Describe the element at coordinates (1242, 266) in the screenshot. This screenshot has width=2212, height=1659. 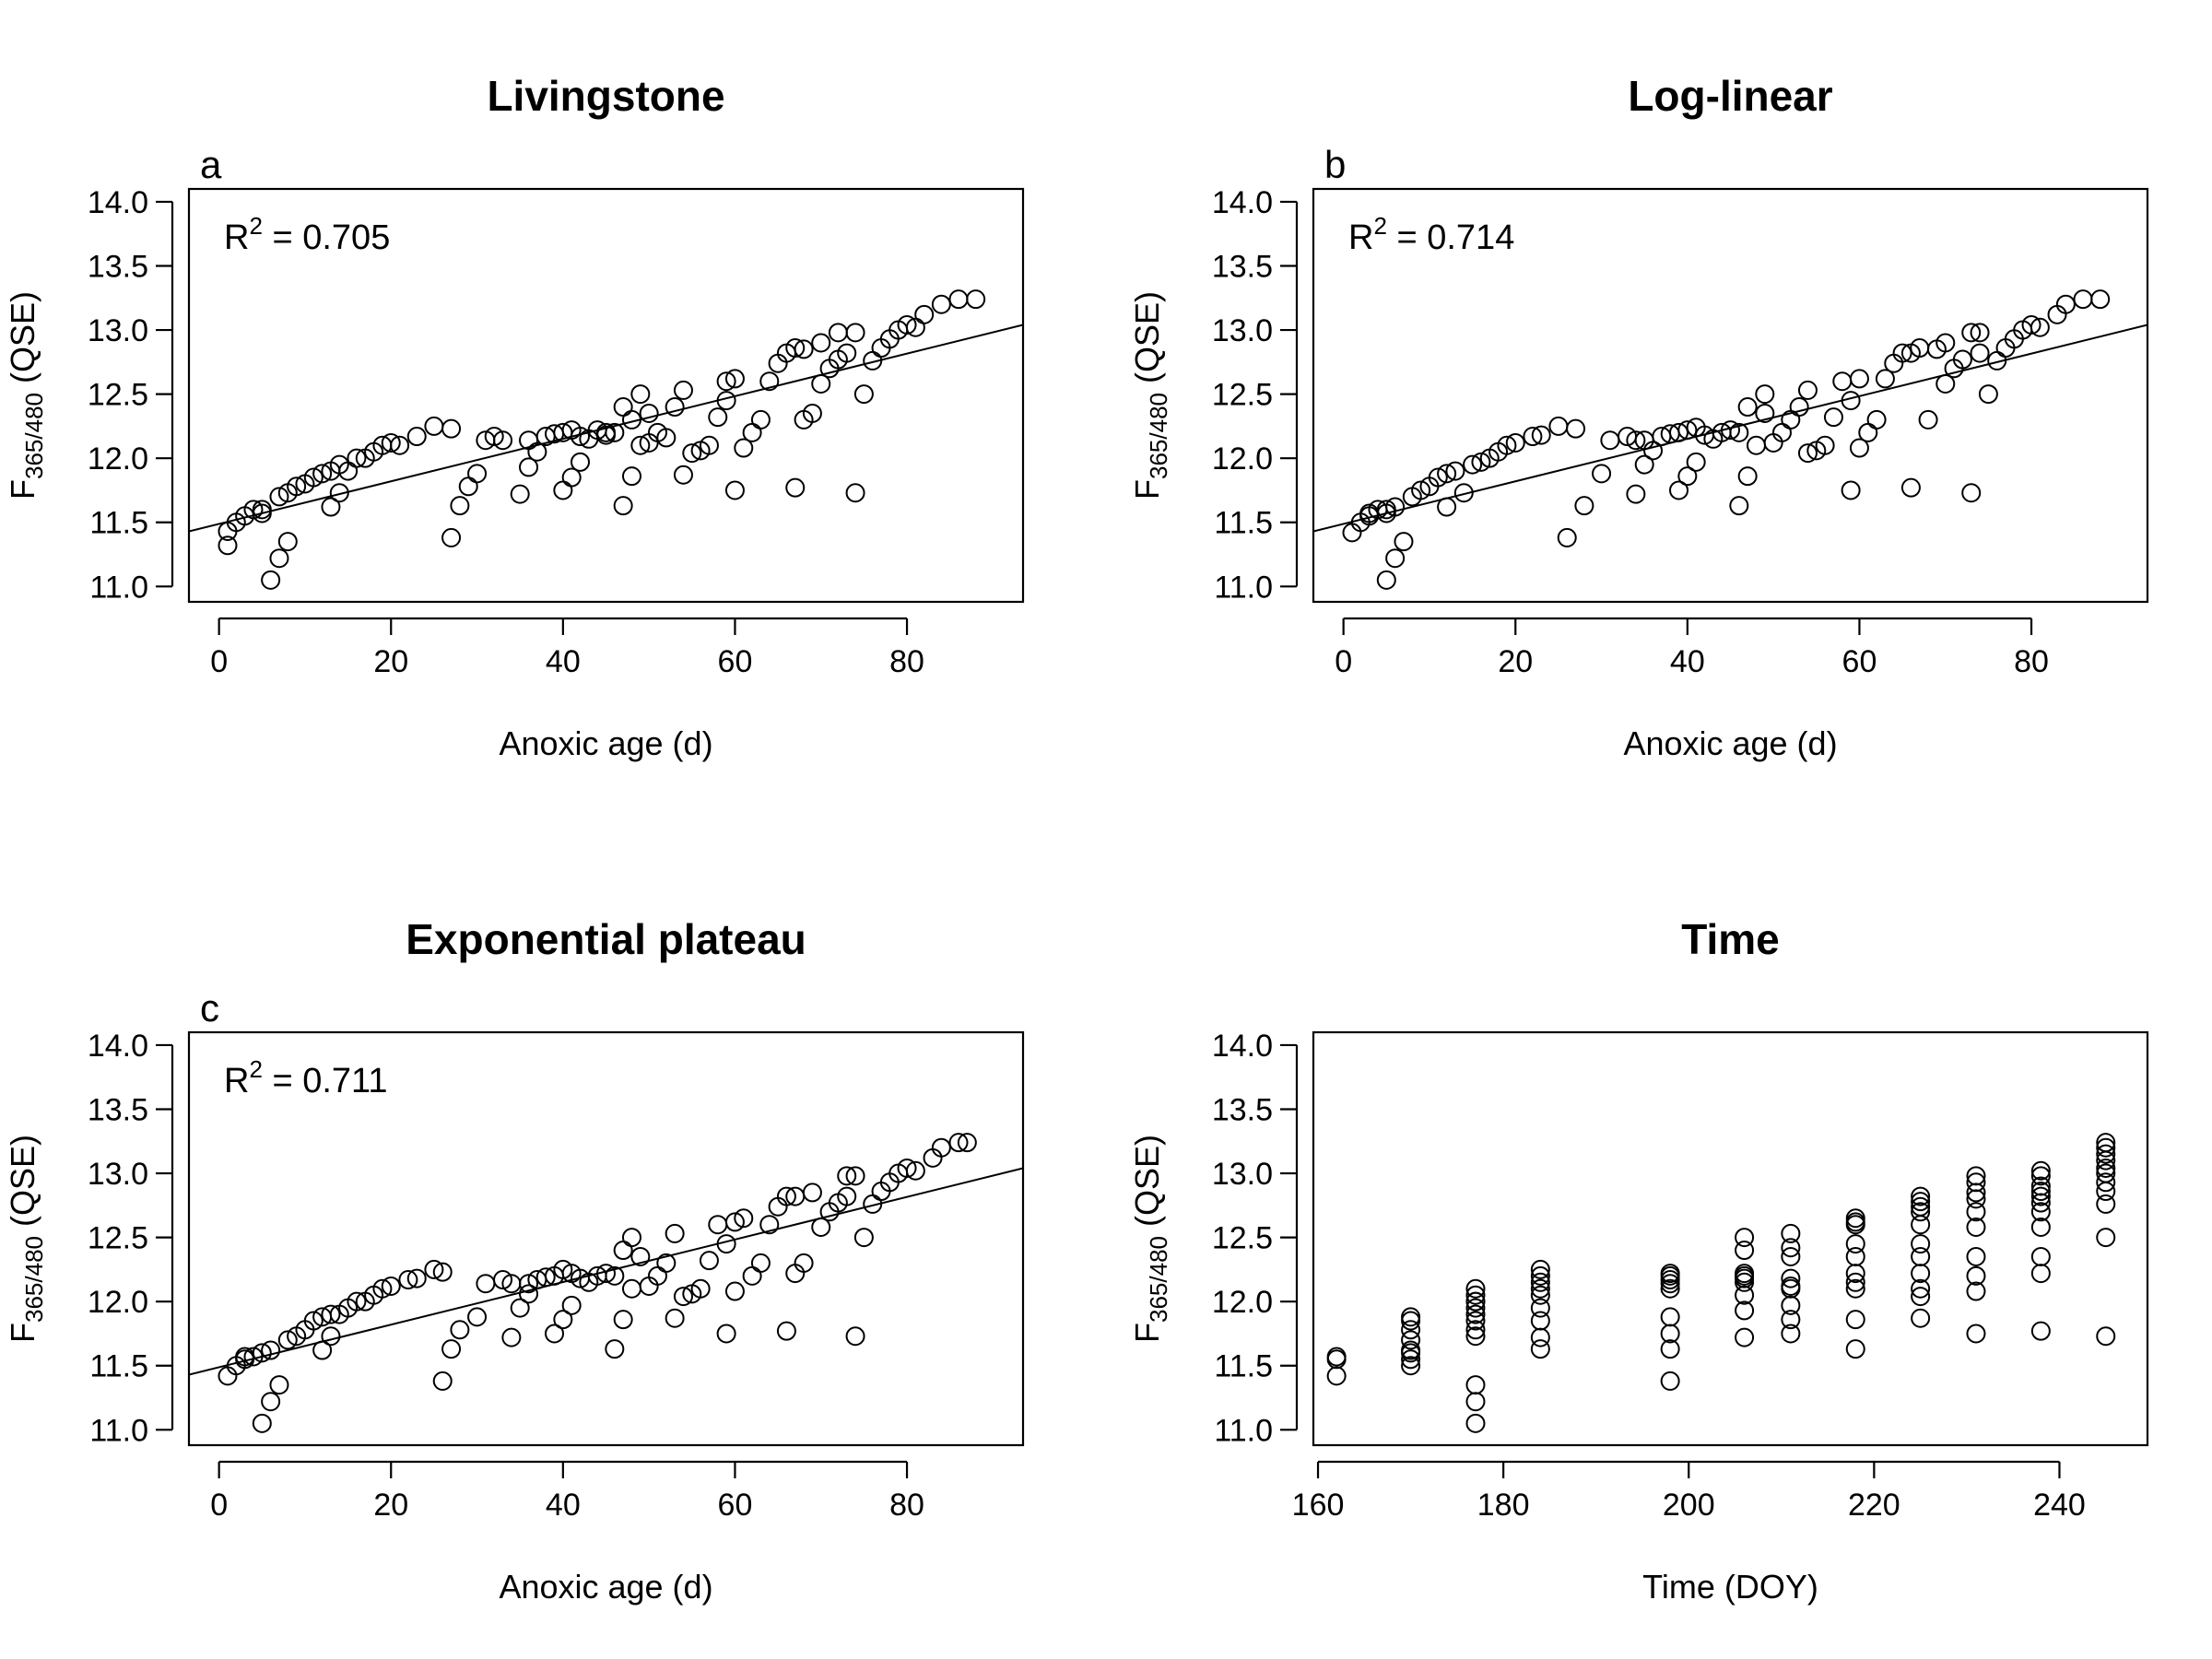
I see `y-tick-label: 13.5` at that location.